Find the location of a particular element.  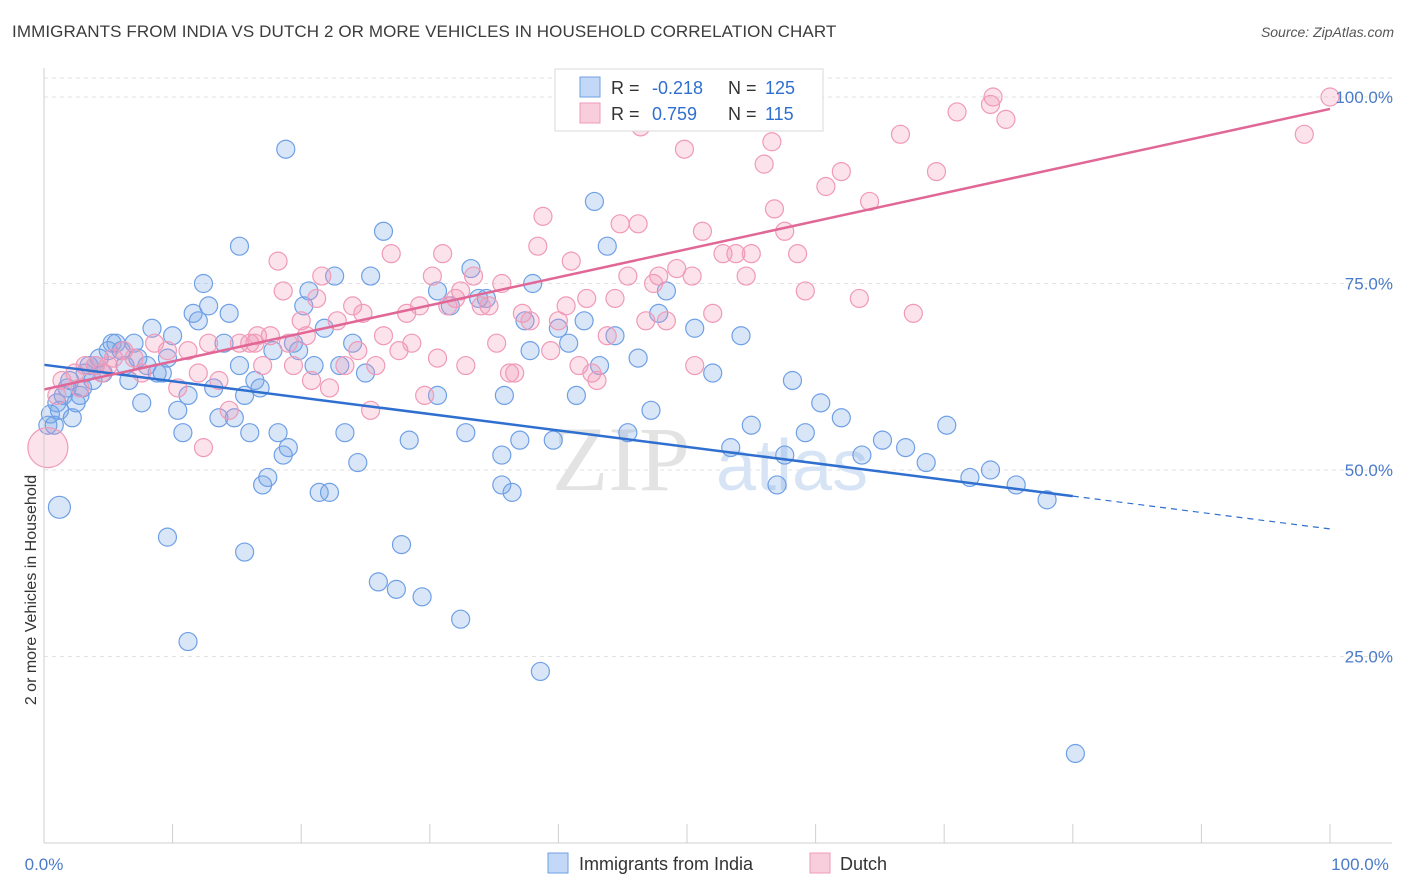

legend-n-label-dutch: N = is located at coordinates (742, 114).